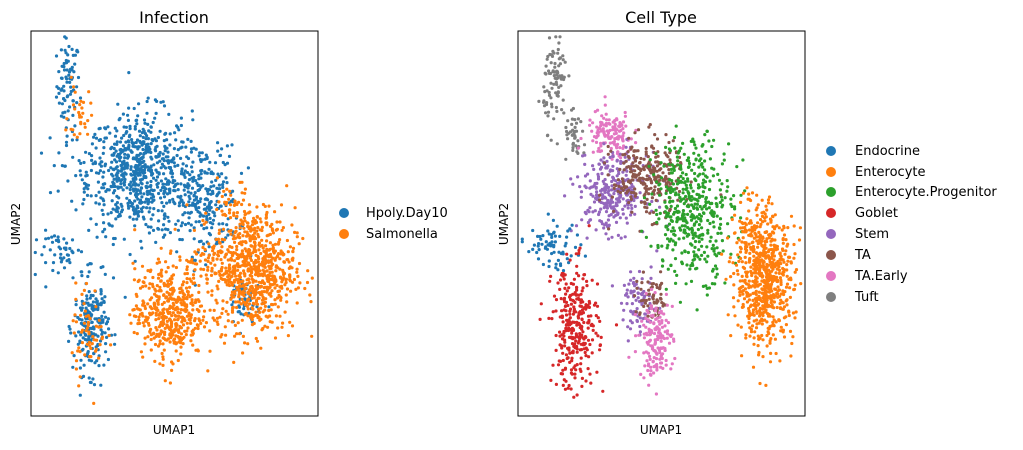 Image resolution: width=1023 pixels, height=450 pixels. Describe the element at coordinates (546, 242) in the screenshot. I see `scatter-point-endocrine` at that location.